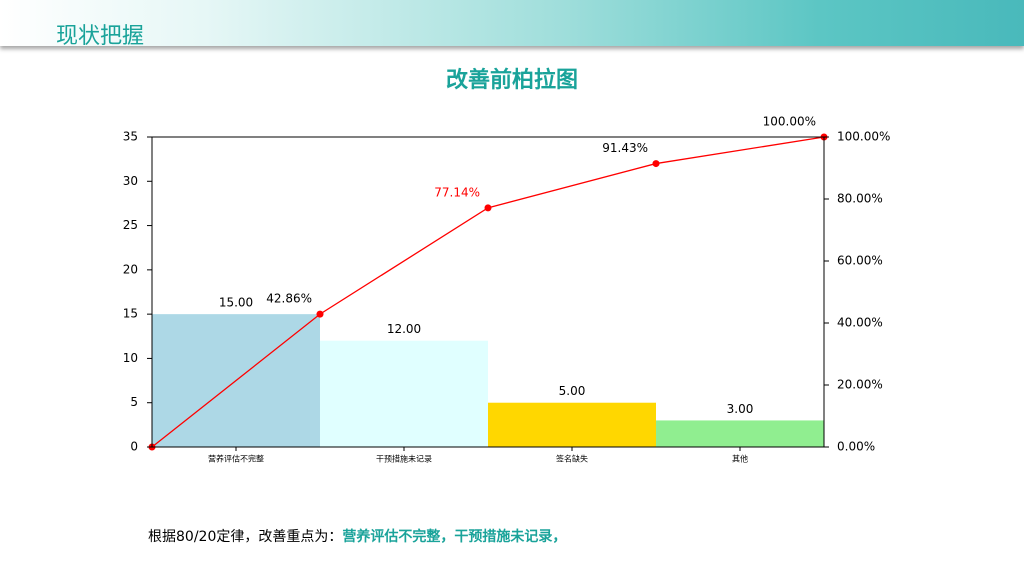 The image size is (1024, 576). What do you see at coordinates (572, 391) in the screenshot?
I see `bar-value-label: 5.00` at bounding box center [572, 391].